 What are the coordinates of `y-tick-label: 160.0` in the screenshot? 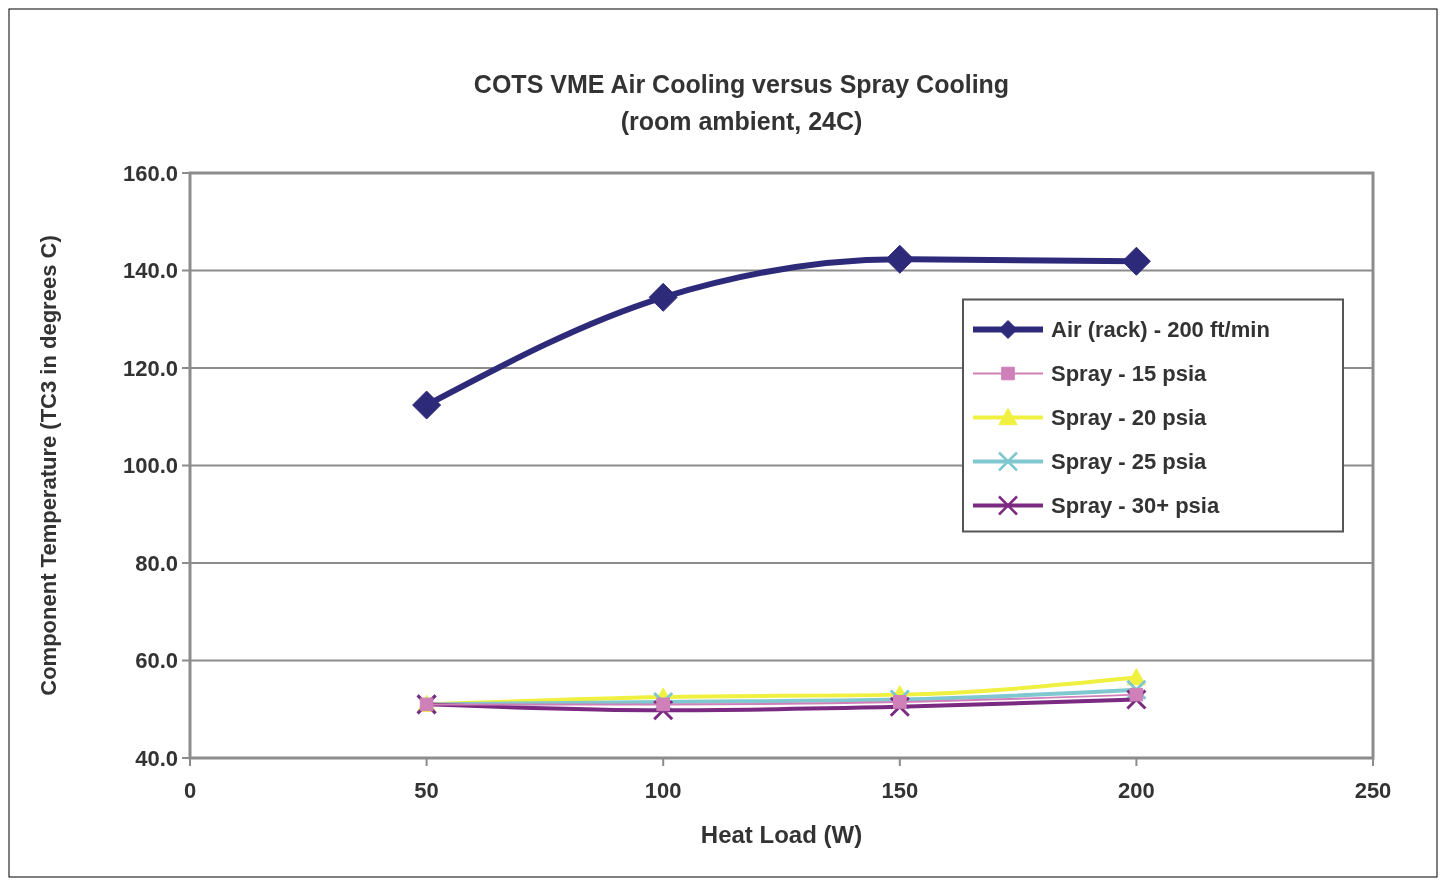 It's located at (150, 173).